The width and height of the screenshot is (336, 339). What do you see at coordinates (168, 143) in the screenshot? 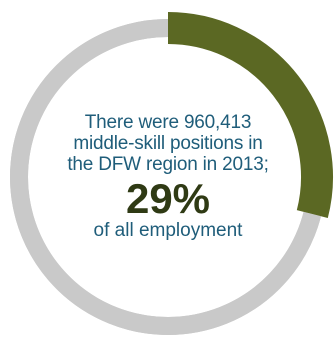
I see `annotation-line-2: middle-skill positions in` at bounding box center [168, 143].